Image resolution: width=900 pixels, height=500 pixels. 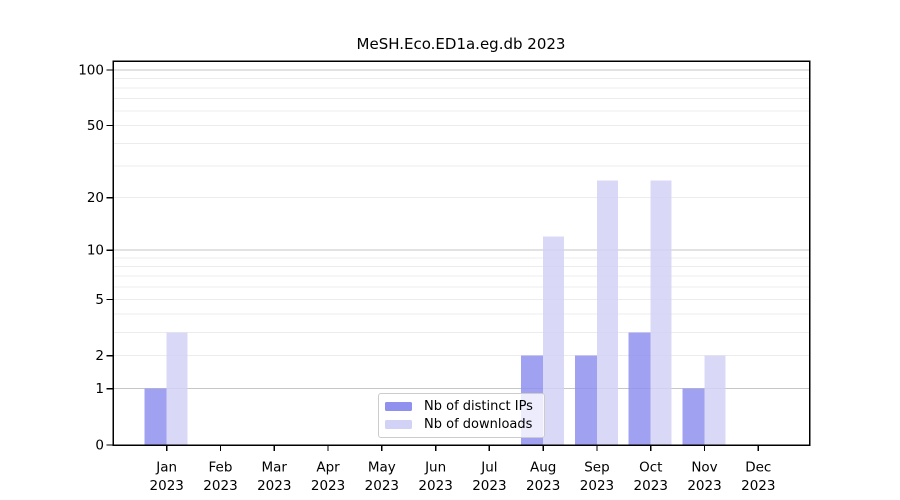 What do you see at coordinates (461, 415) in the screenshot?
I see `legend: Nb of distinct IPs Nb of downloads` at bounding box center [461, 415].